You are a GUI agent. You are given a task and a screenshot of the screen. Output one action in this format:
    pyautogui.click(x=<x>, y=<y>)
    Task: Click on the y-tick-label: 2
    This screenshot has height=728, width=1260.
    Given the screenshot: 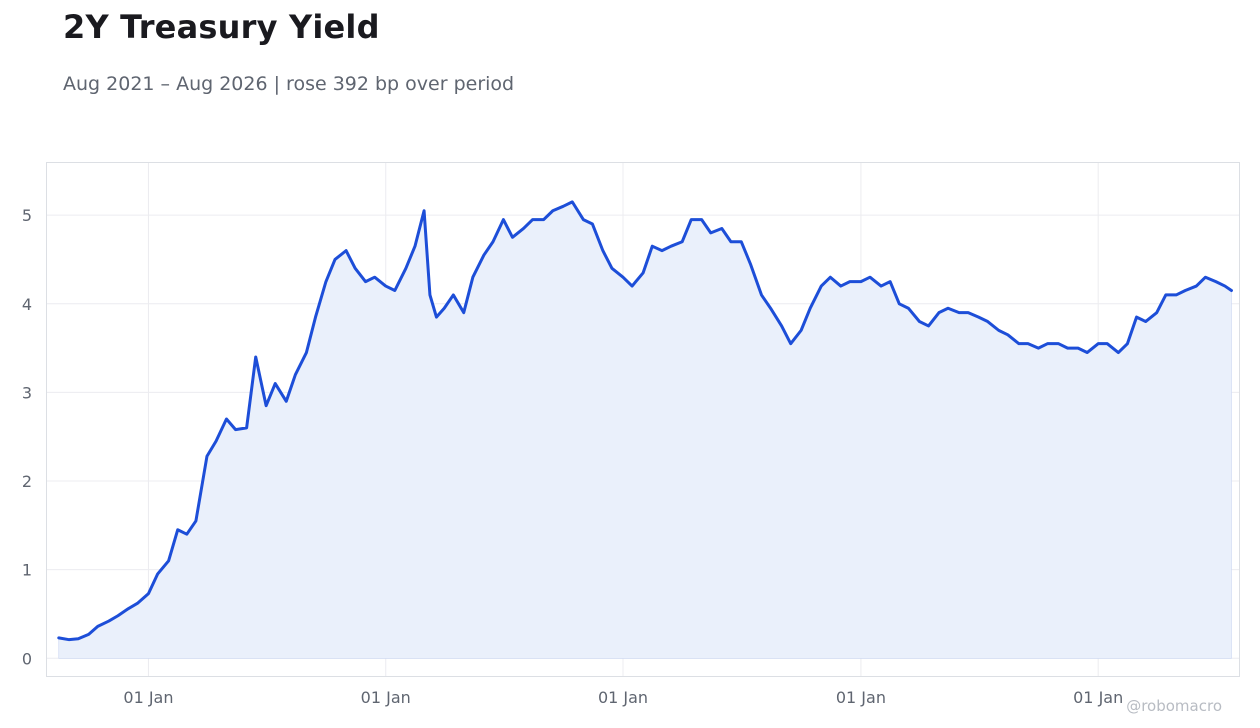 What is the action you would take?
    pyautogui.click(x=27, y=481)
    